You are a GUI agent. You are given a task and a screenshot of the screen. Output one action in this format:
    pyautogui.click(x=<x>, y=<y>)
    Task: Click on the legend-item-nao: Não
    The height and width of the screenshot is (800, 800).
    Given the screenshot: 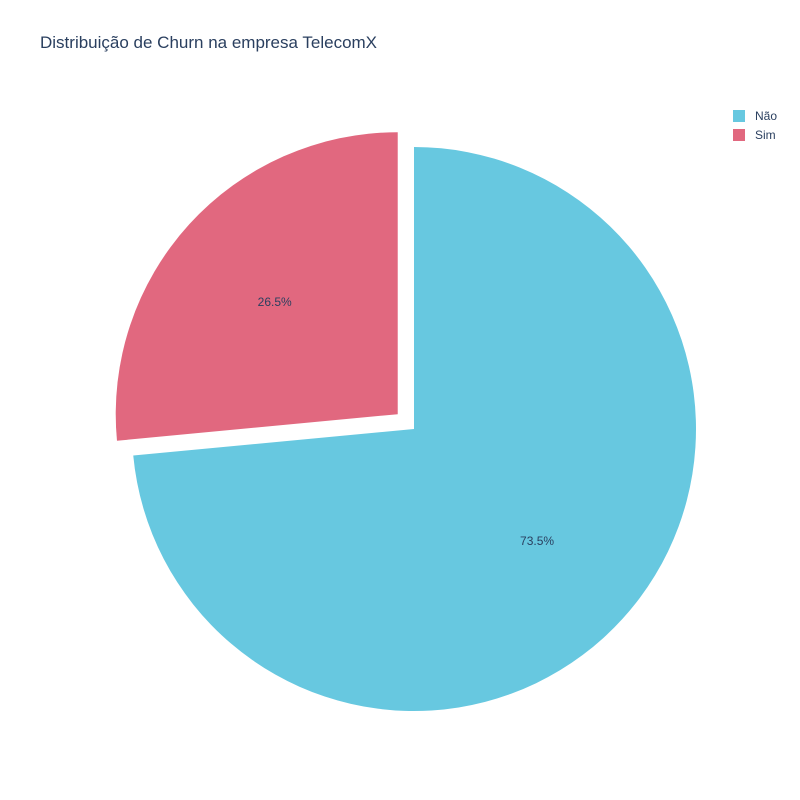 What is the action you would take?
    pyautogui.click(x=755, y=115)
    